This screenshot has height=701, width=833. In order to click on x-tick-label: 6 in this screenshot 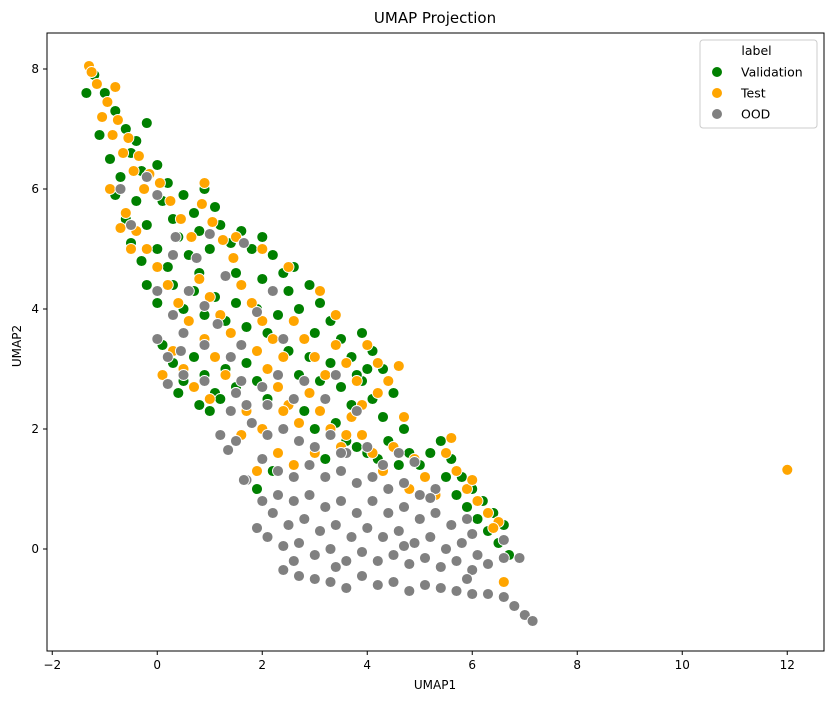, I will do `click(472, 665)`.